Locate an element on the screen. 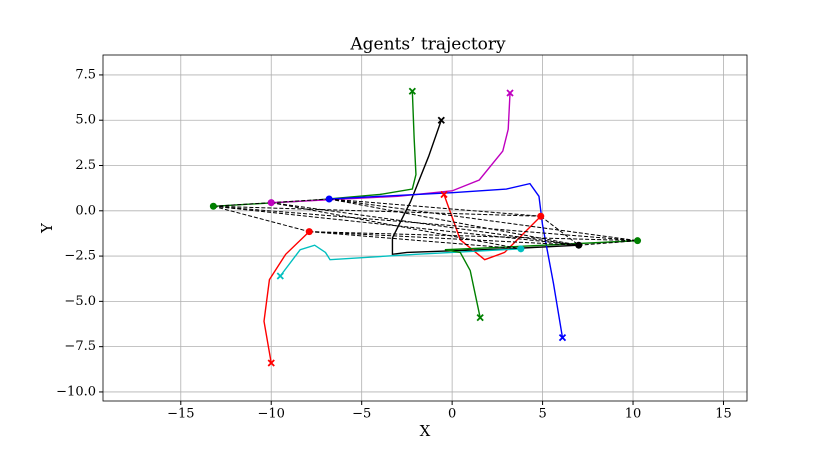 This screenshot has height=451, width=830. y-tick-label: −7.5 is located at coordinates (80, 346).